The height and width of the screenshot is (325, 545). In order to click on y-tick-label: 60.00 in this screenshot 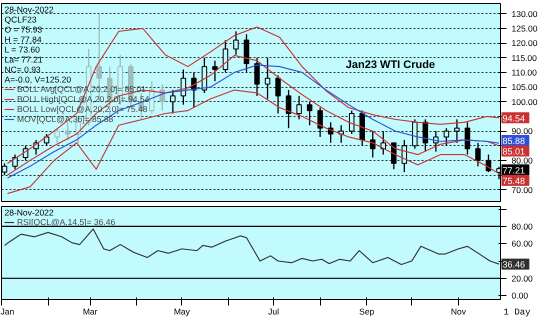, I will do `click(523, 243)`.